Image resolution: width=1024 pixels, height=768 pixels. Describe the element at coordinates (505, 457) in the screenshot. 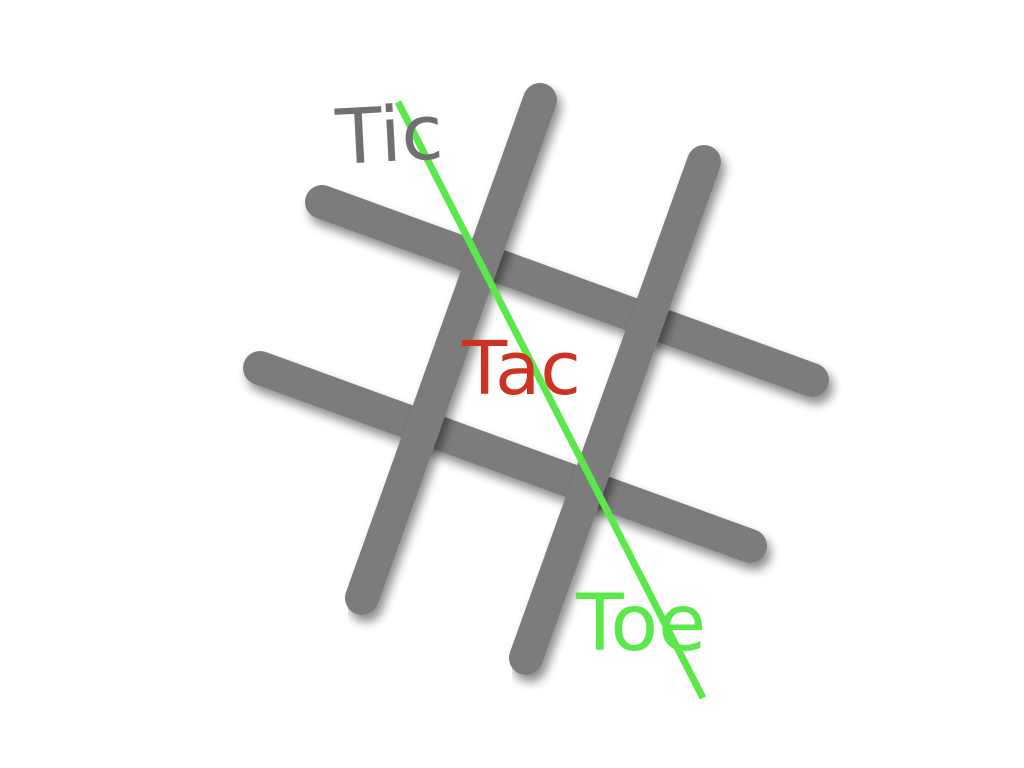

I see `grid-line-horizontal-bottom` at that location.